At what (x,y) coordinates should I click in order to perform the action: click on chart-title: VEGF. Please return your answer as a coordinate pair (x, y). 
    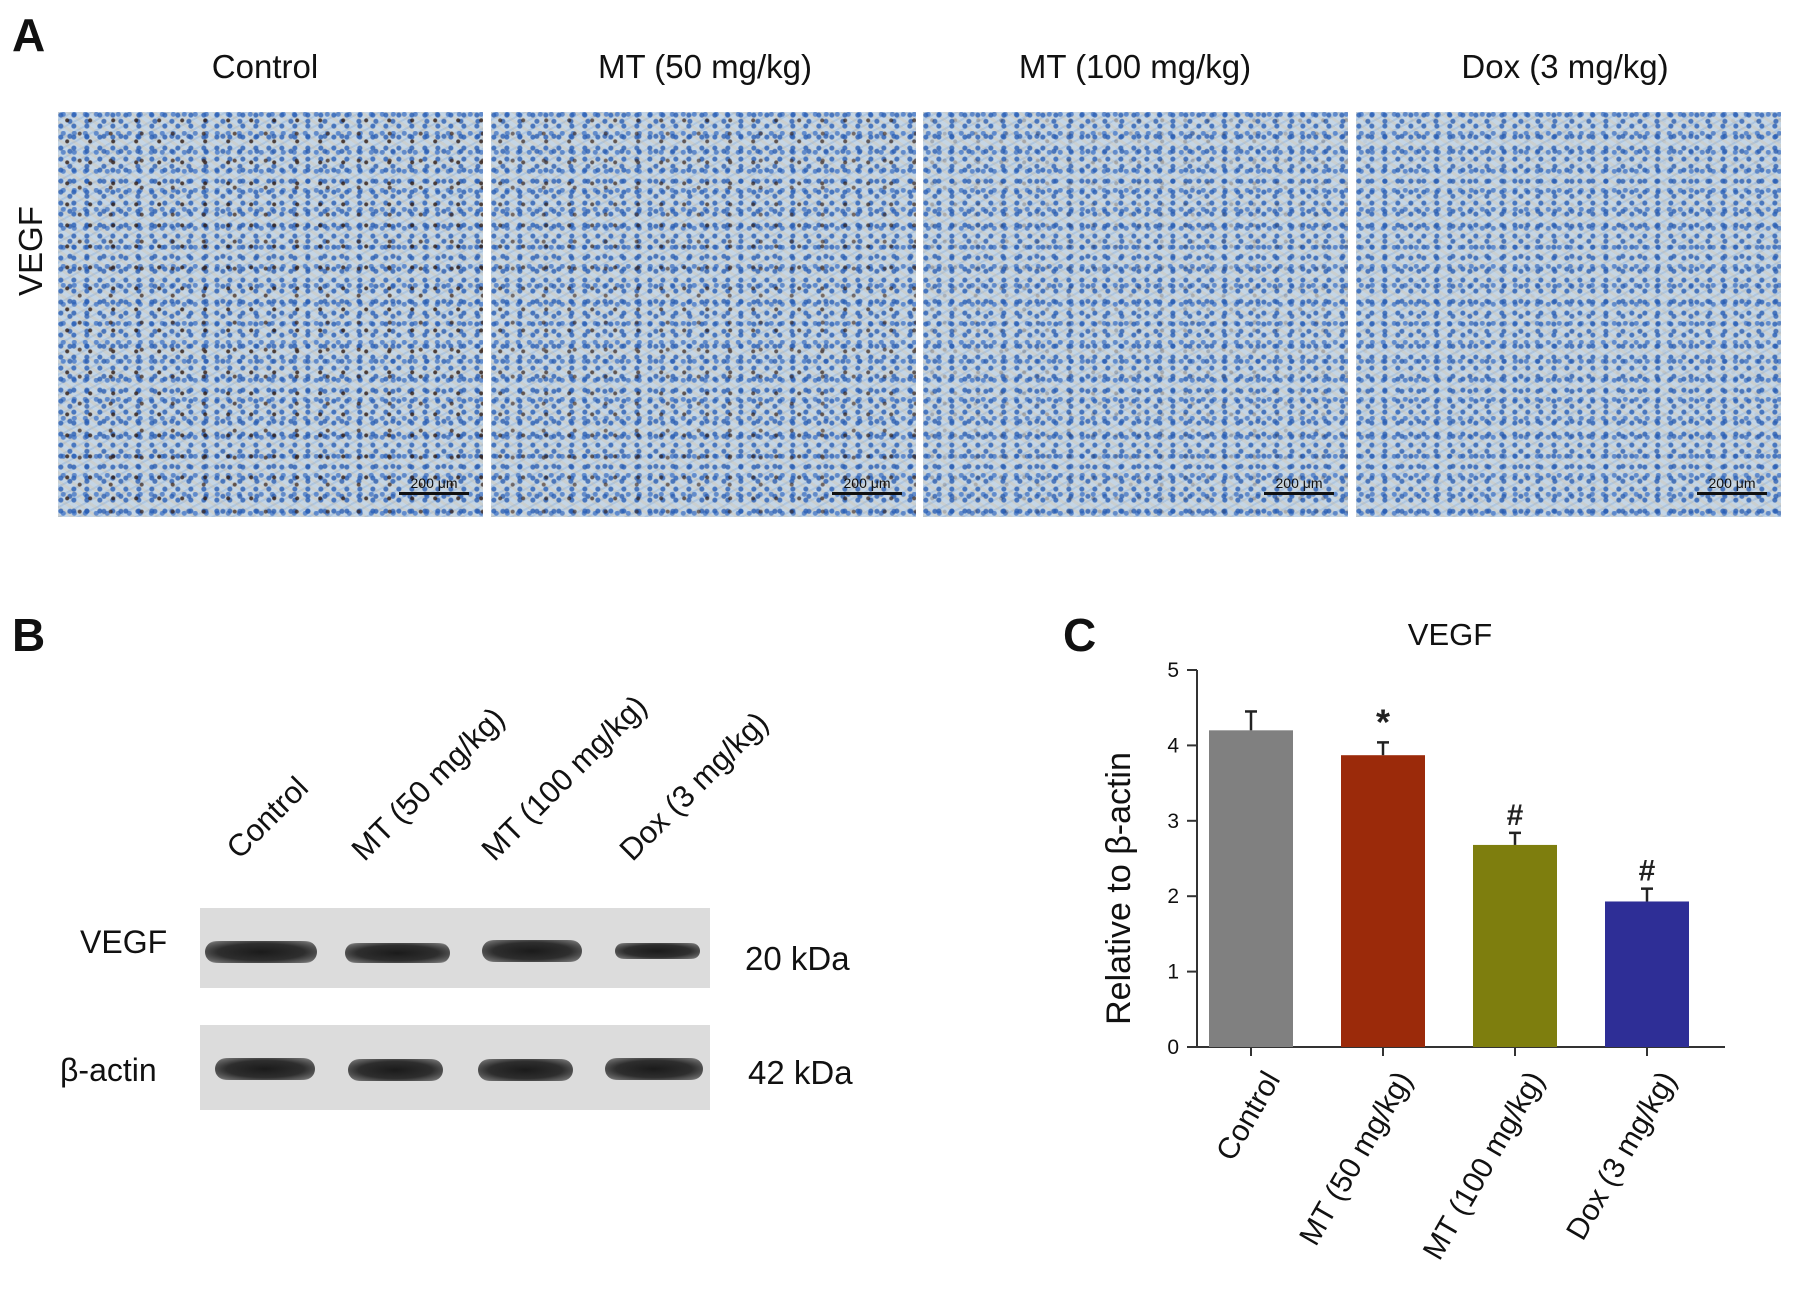
    Looking at the image, I should click on (1450, 634).